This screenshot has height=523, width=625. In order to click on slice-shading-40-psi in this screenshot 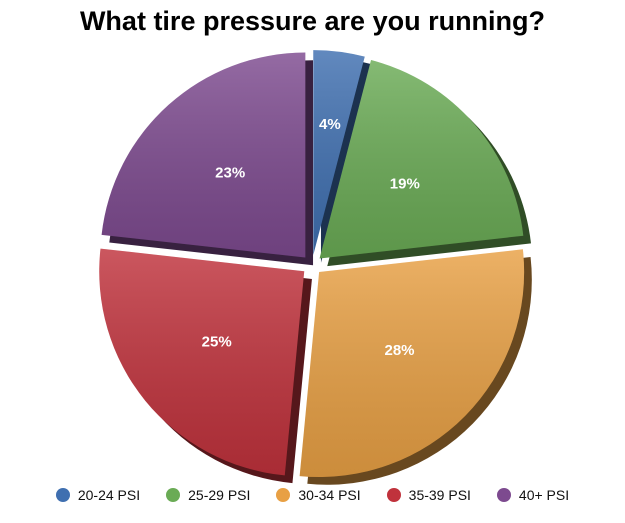, I will do `click(203, 155)`.